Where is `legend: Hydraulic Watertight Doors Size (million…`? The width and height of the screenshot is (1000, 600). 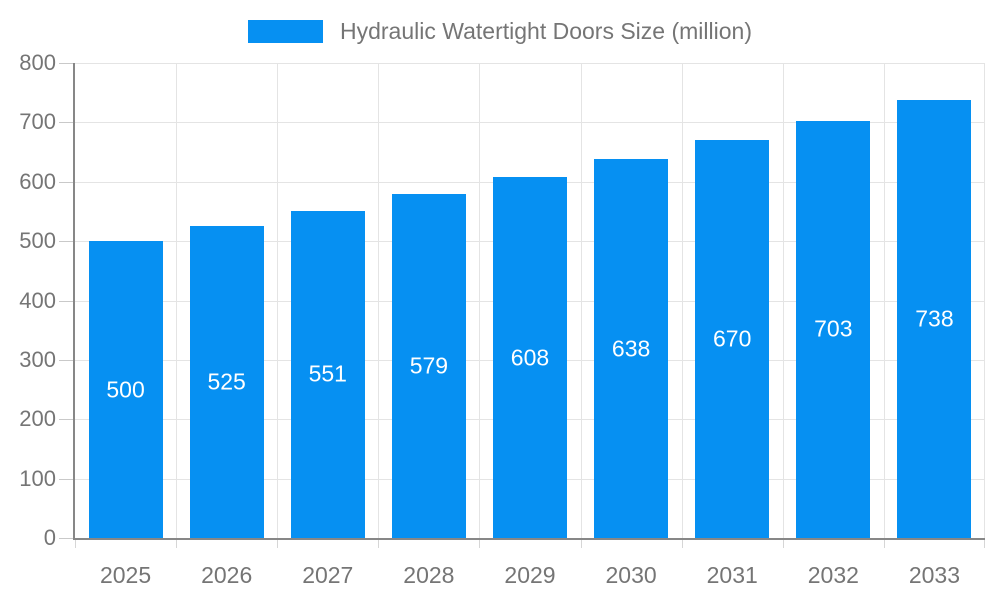 legend: Hydraulic Watertight Doors Size (million… is located at coordinates (500, 31).